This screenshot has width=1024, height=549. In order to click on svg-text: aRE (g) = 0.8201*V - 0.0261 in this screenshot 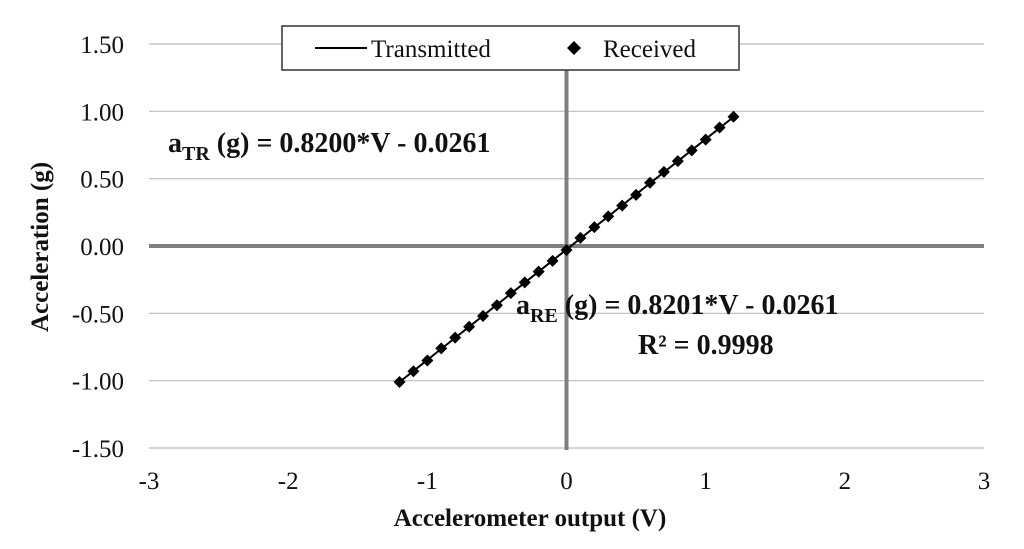, I will do `click(677, 308)`.